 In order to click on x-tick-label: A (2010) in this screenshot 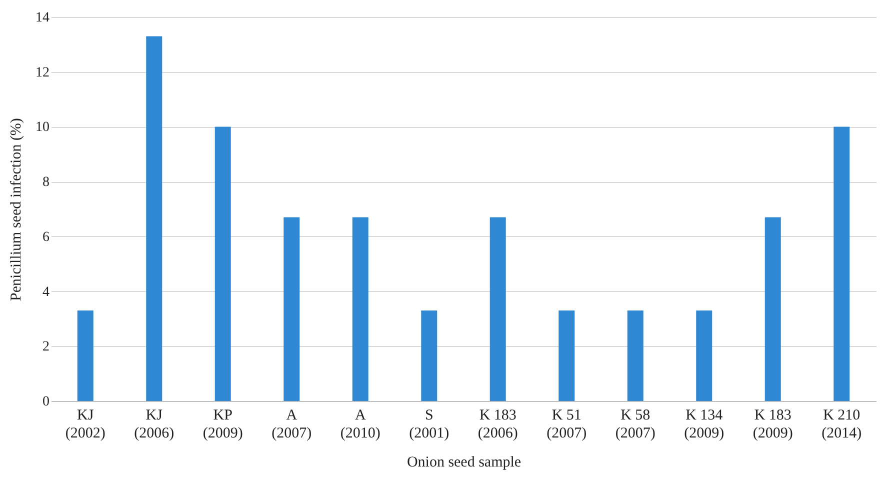, I will do `click(360, 425)`.